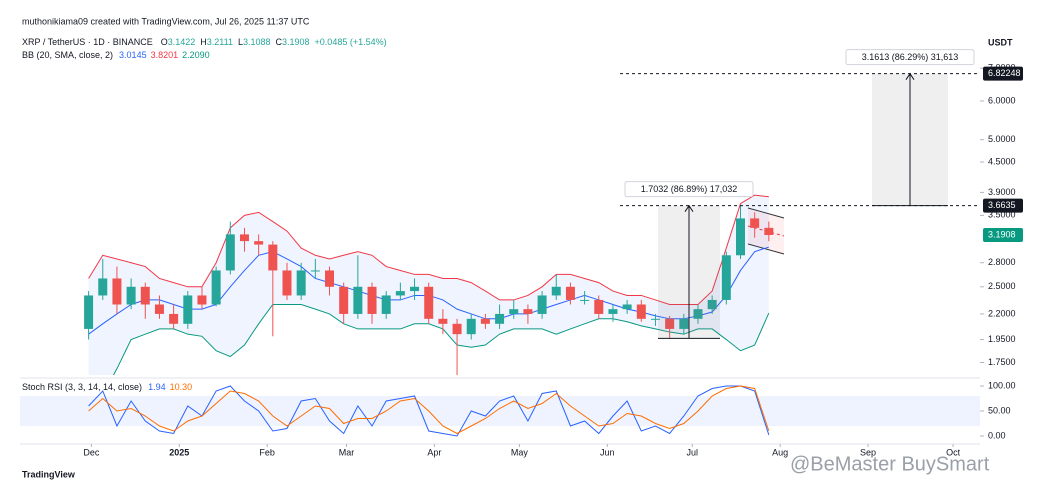  I want to click on x-tick-label: May, so click(520, 452).